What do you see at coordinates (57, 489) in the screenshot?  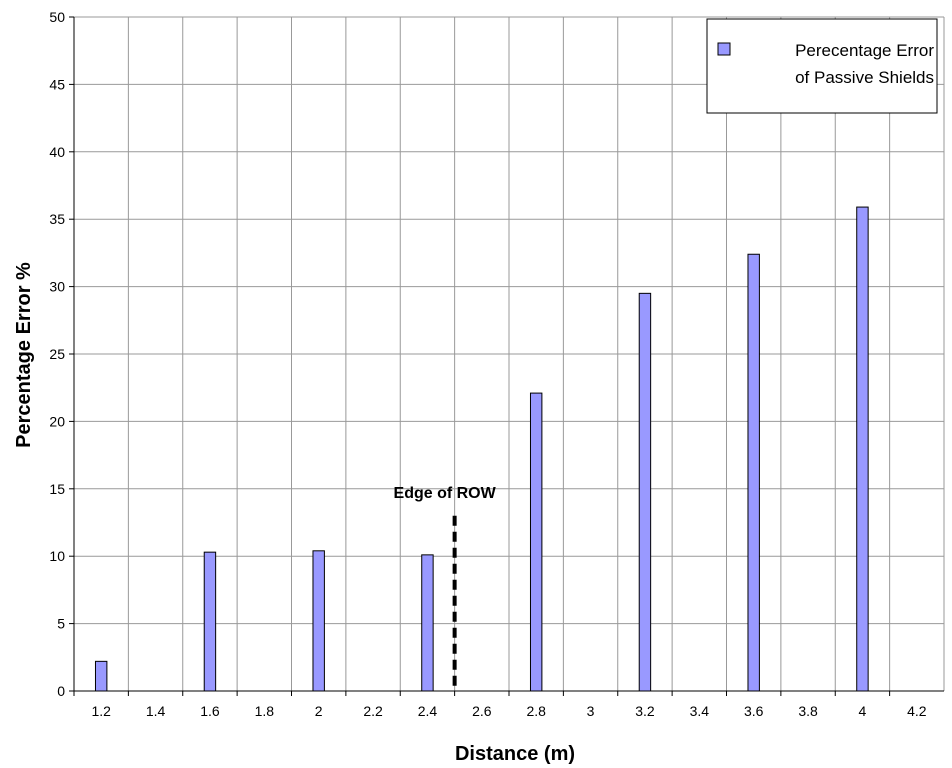 I see `y-tick-label: 15` at bounding box center [57, 489].